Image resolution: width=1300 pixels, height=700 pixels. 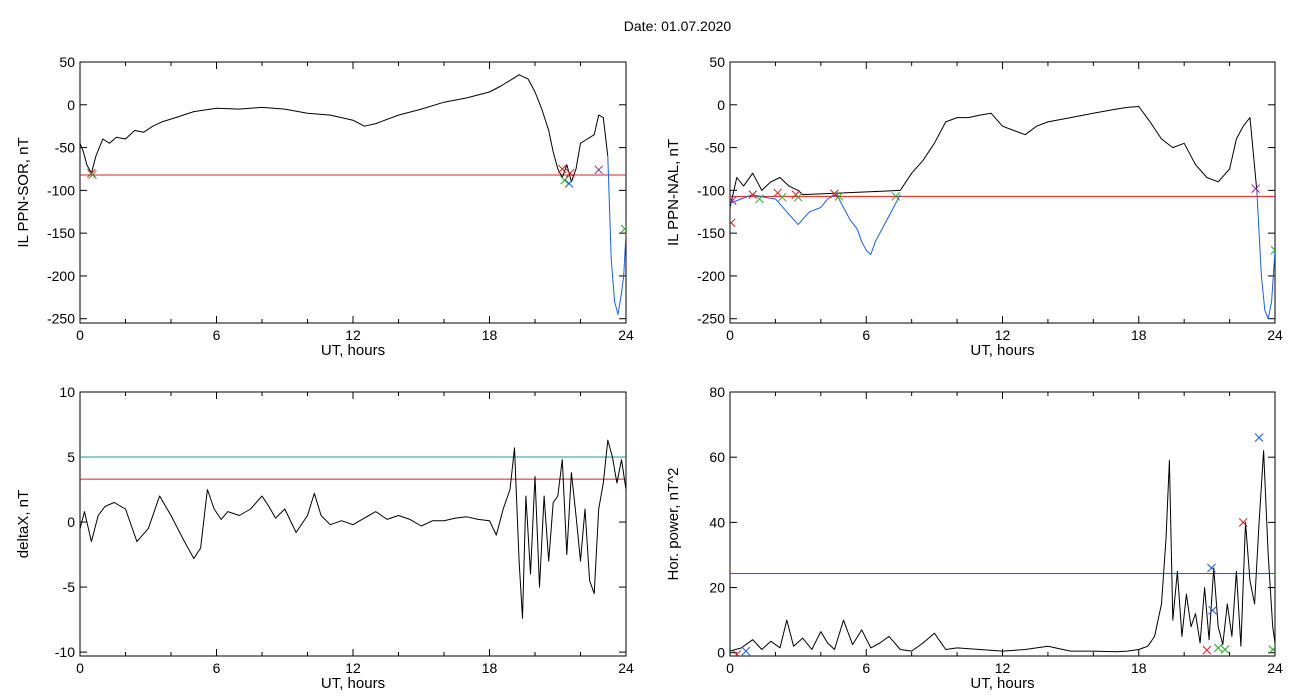 What do you see at coordinates (23, 524) in the screenshot?
I see `y-axis-label: deltaX, nT` at bounding box center [23, 524].